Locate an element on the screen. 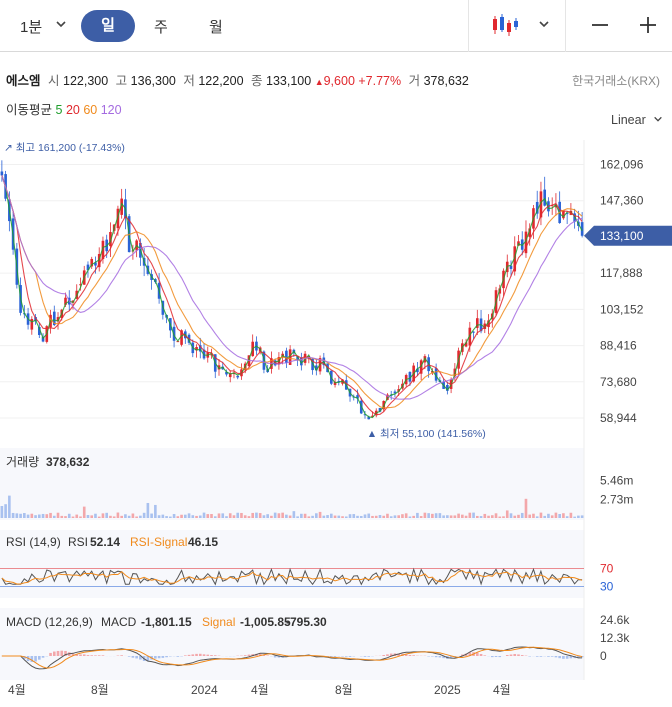 This screenshot has width=672, height=707. y-tick-label: 58,944 is located at coordinates (618, 418).